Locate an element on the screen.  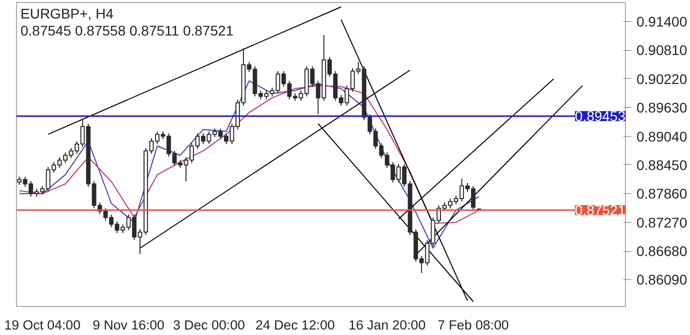
x-tick-label: 24 Dec 12:00 is located at coordinates (295, 325).